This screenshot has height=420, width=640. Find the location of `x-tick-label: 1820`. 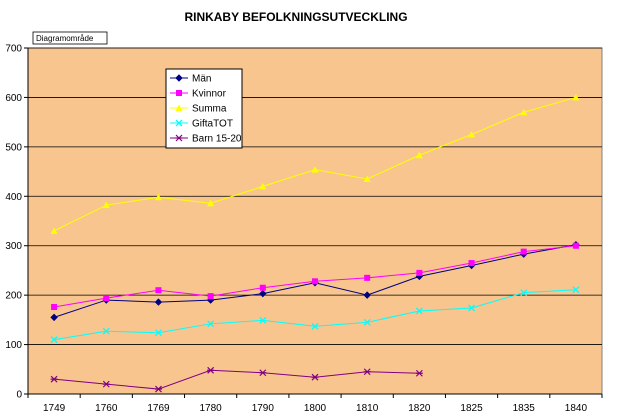

x-tick-label: 1820 is located at coordinates (419, 408).